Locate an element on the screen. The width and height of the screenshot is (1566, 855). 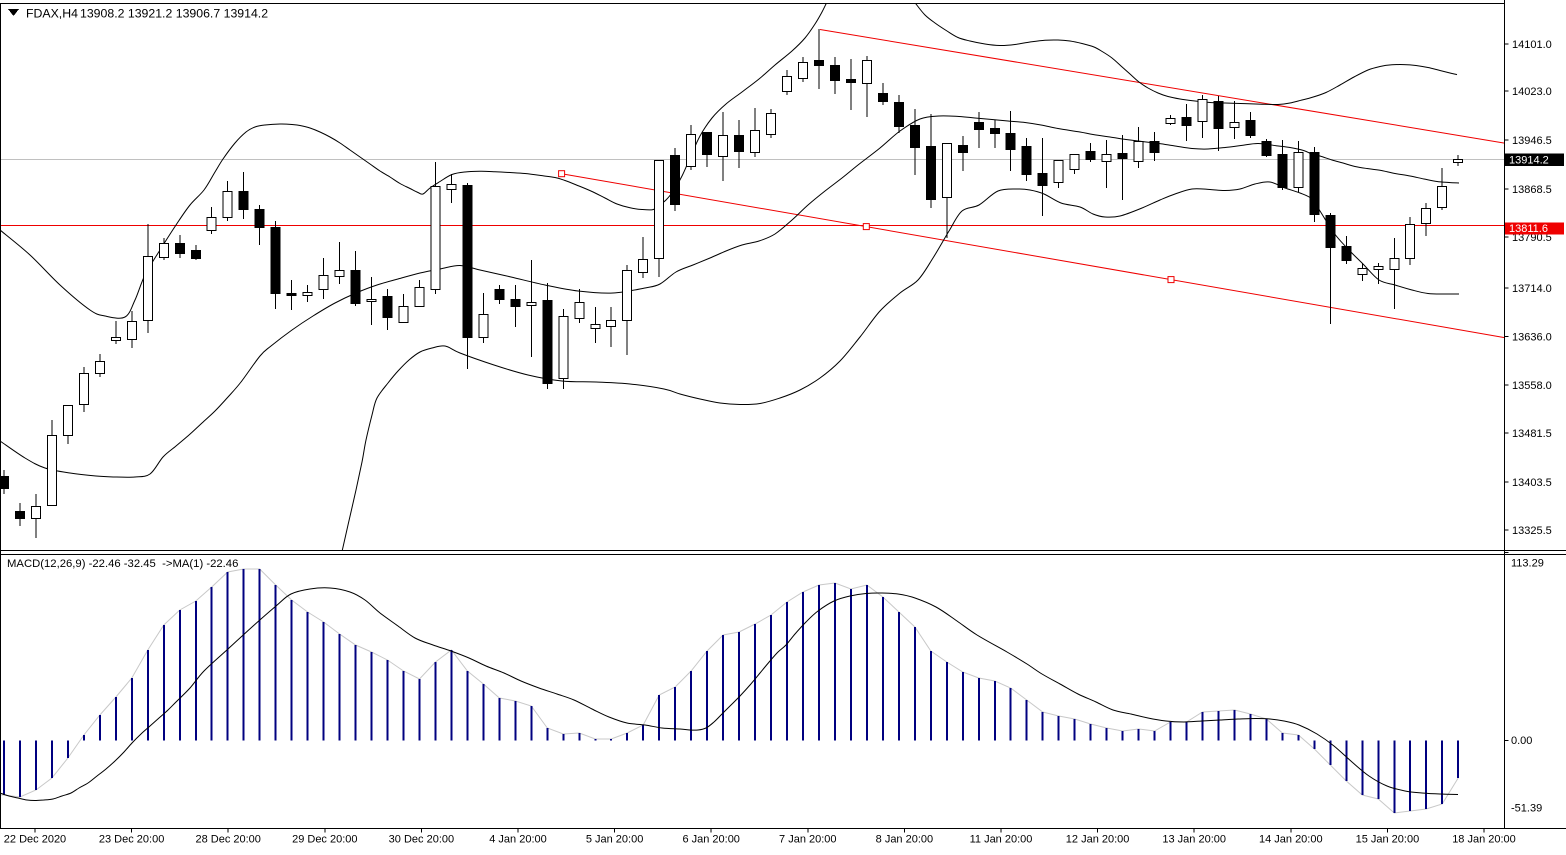
svg-text: 13868.5 is located at coordinates (1532, 190).